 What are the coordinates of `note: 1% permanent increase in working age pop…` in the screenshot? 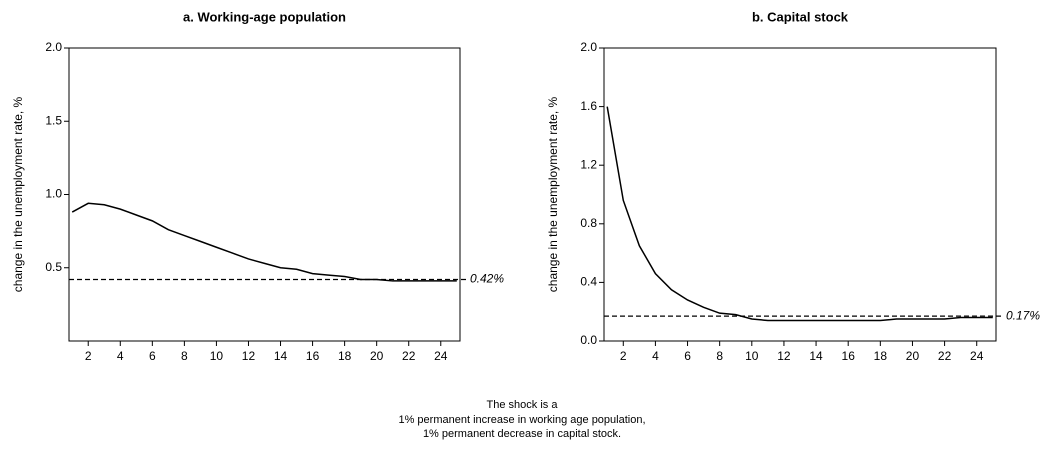 It's located at (521, 420).